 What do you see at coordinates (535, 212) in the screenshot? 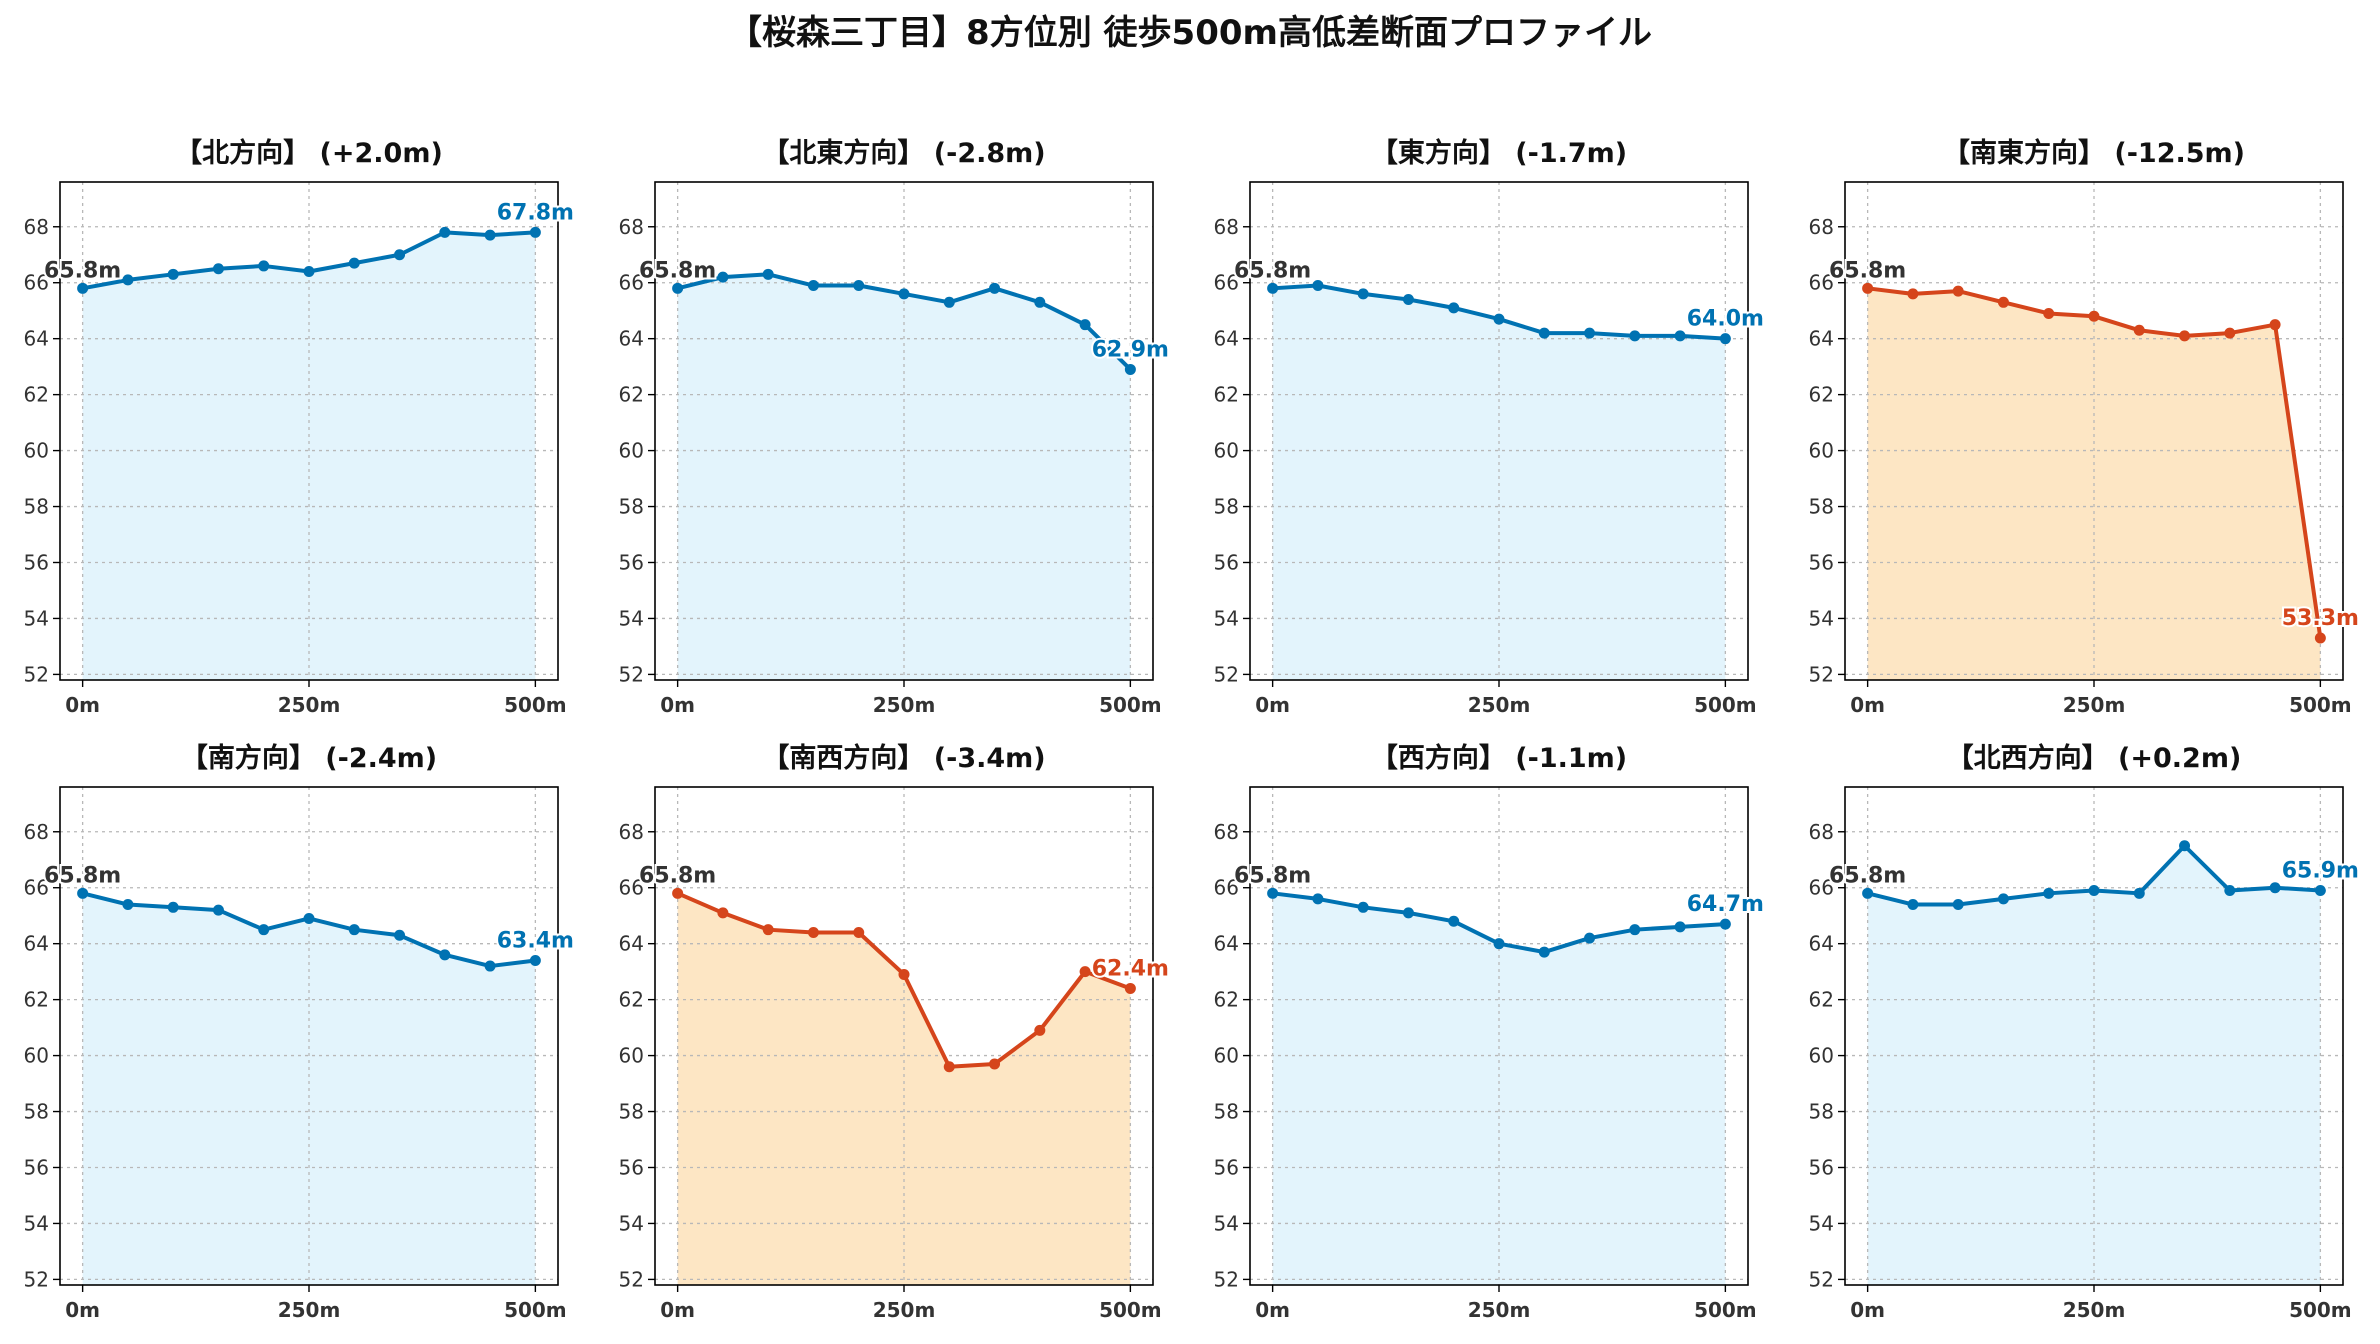
I see `end-elevation-label: 67.8m` at bounding box center [535, 212].